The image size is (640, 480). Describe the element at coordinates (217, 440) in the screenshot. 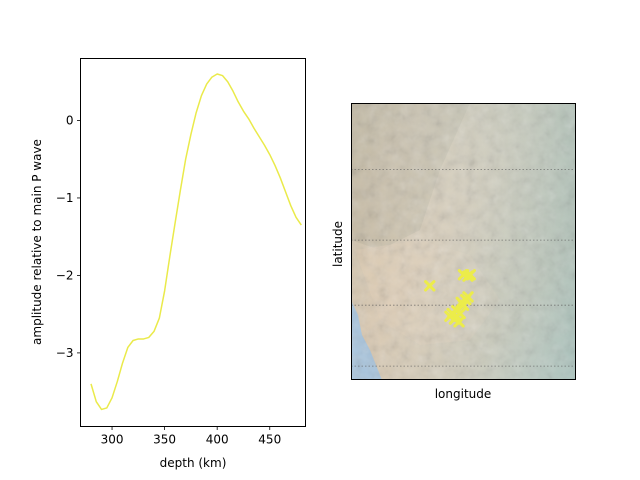

I see `x-tick-label: 400` at that location.